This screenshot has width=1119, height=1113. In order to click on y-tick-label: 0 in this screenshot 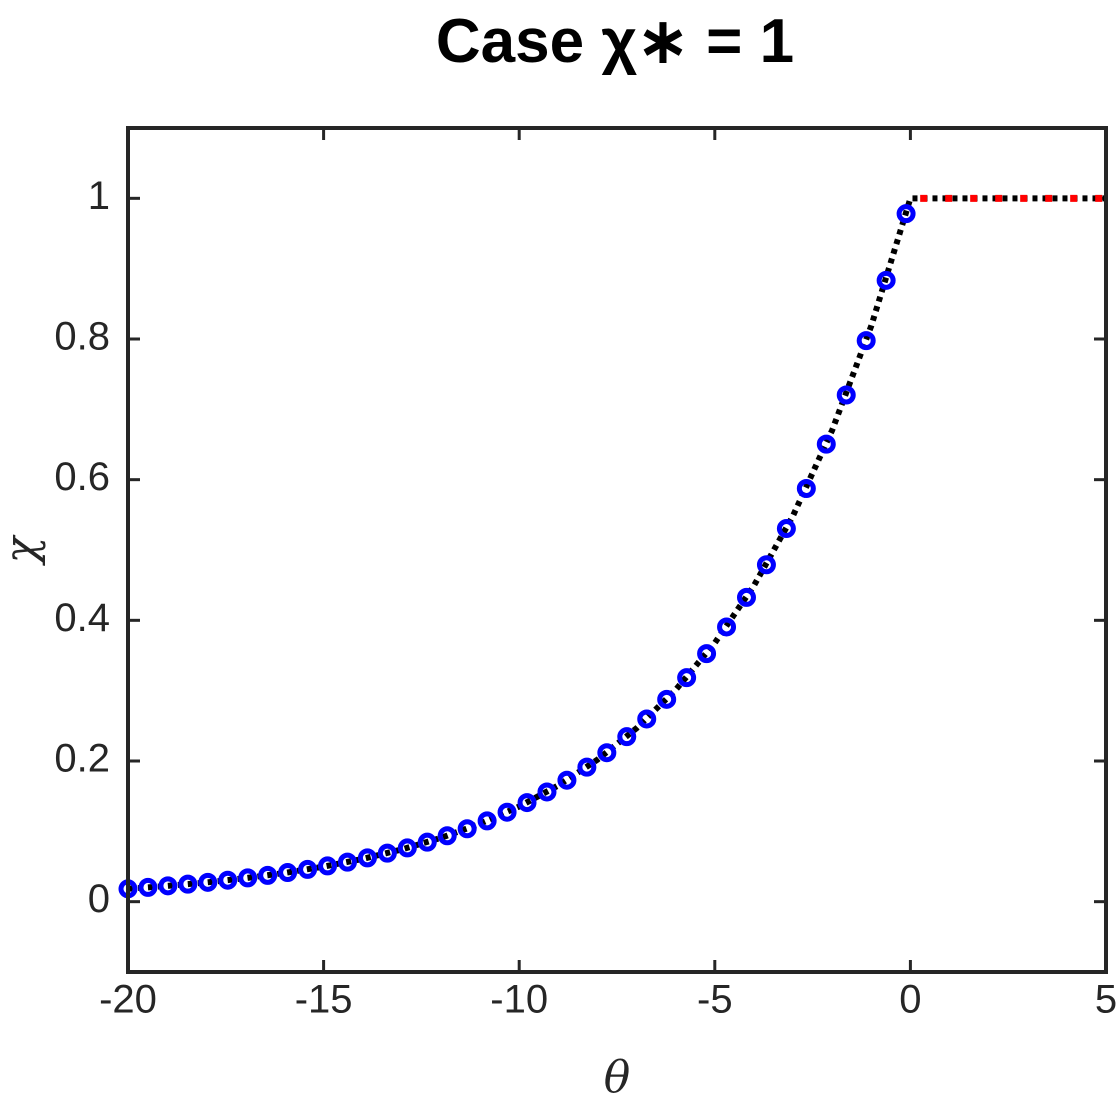, I will do `click(99, 899)`.